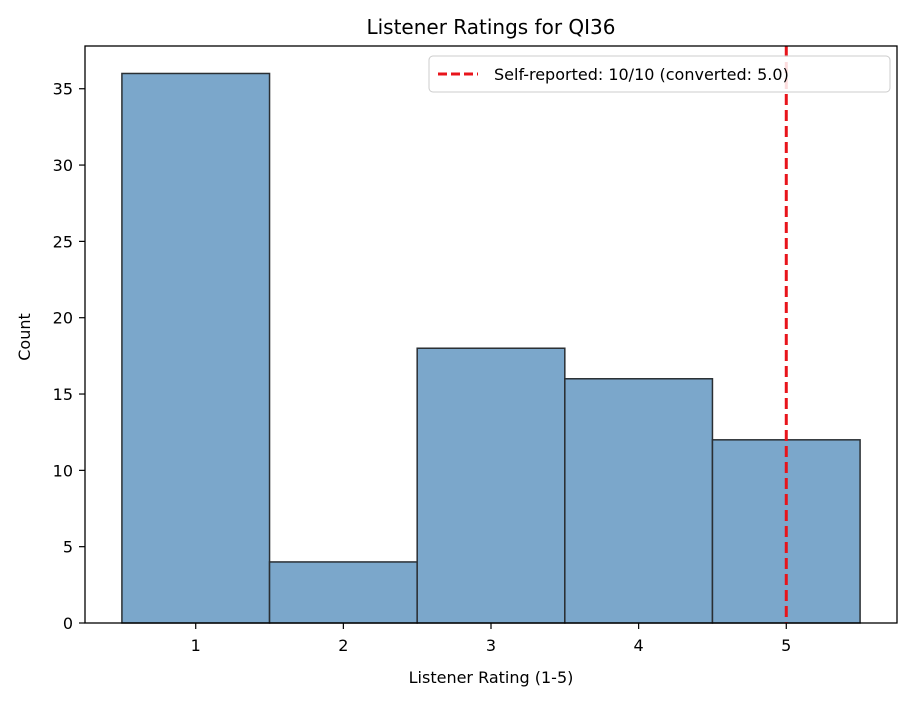  I want to click on y-tick-label: 10, so click(63, 470).